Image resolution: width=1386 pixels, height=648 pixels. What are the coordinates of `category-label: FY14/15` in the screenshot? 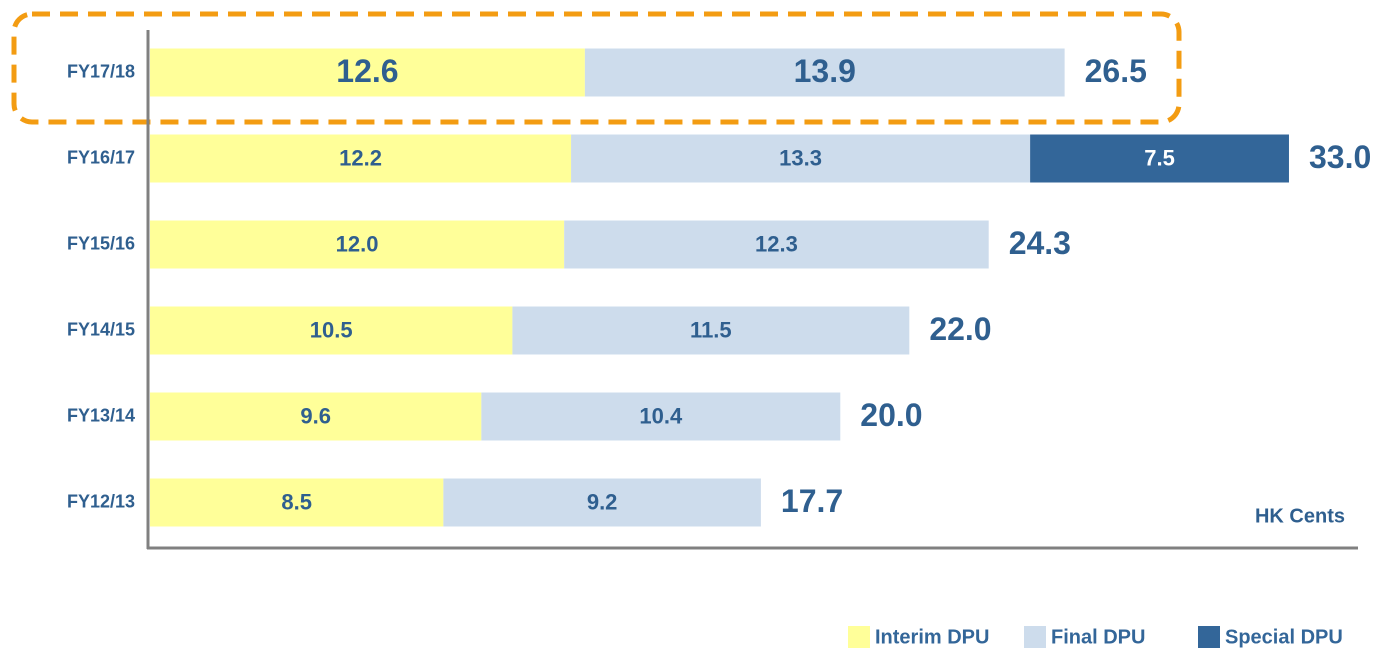 It's located at (101, 329).